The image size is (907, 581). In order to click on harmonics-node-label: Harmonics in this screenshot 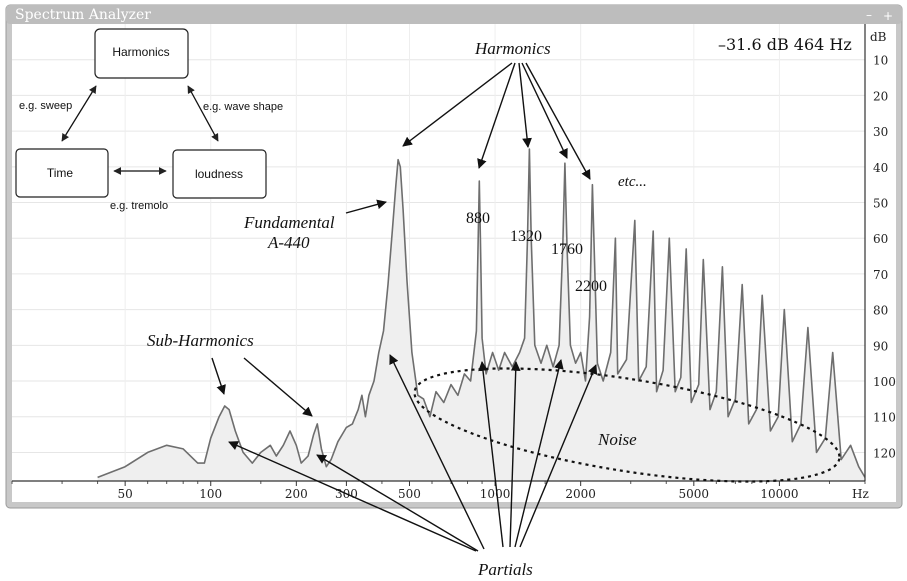, I will do `click(140, 52)`.